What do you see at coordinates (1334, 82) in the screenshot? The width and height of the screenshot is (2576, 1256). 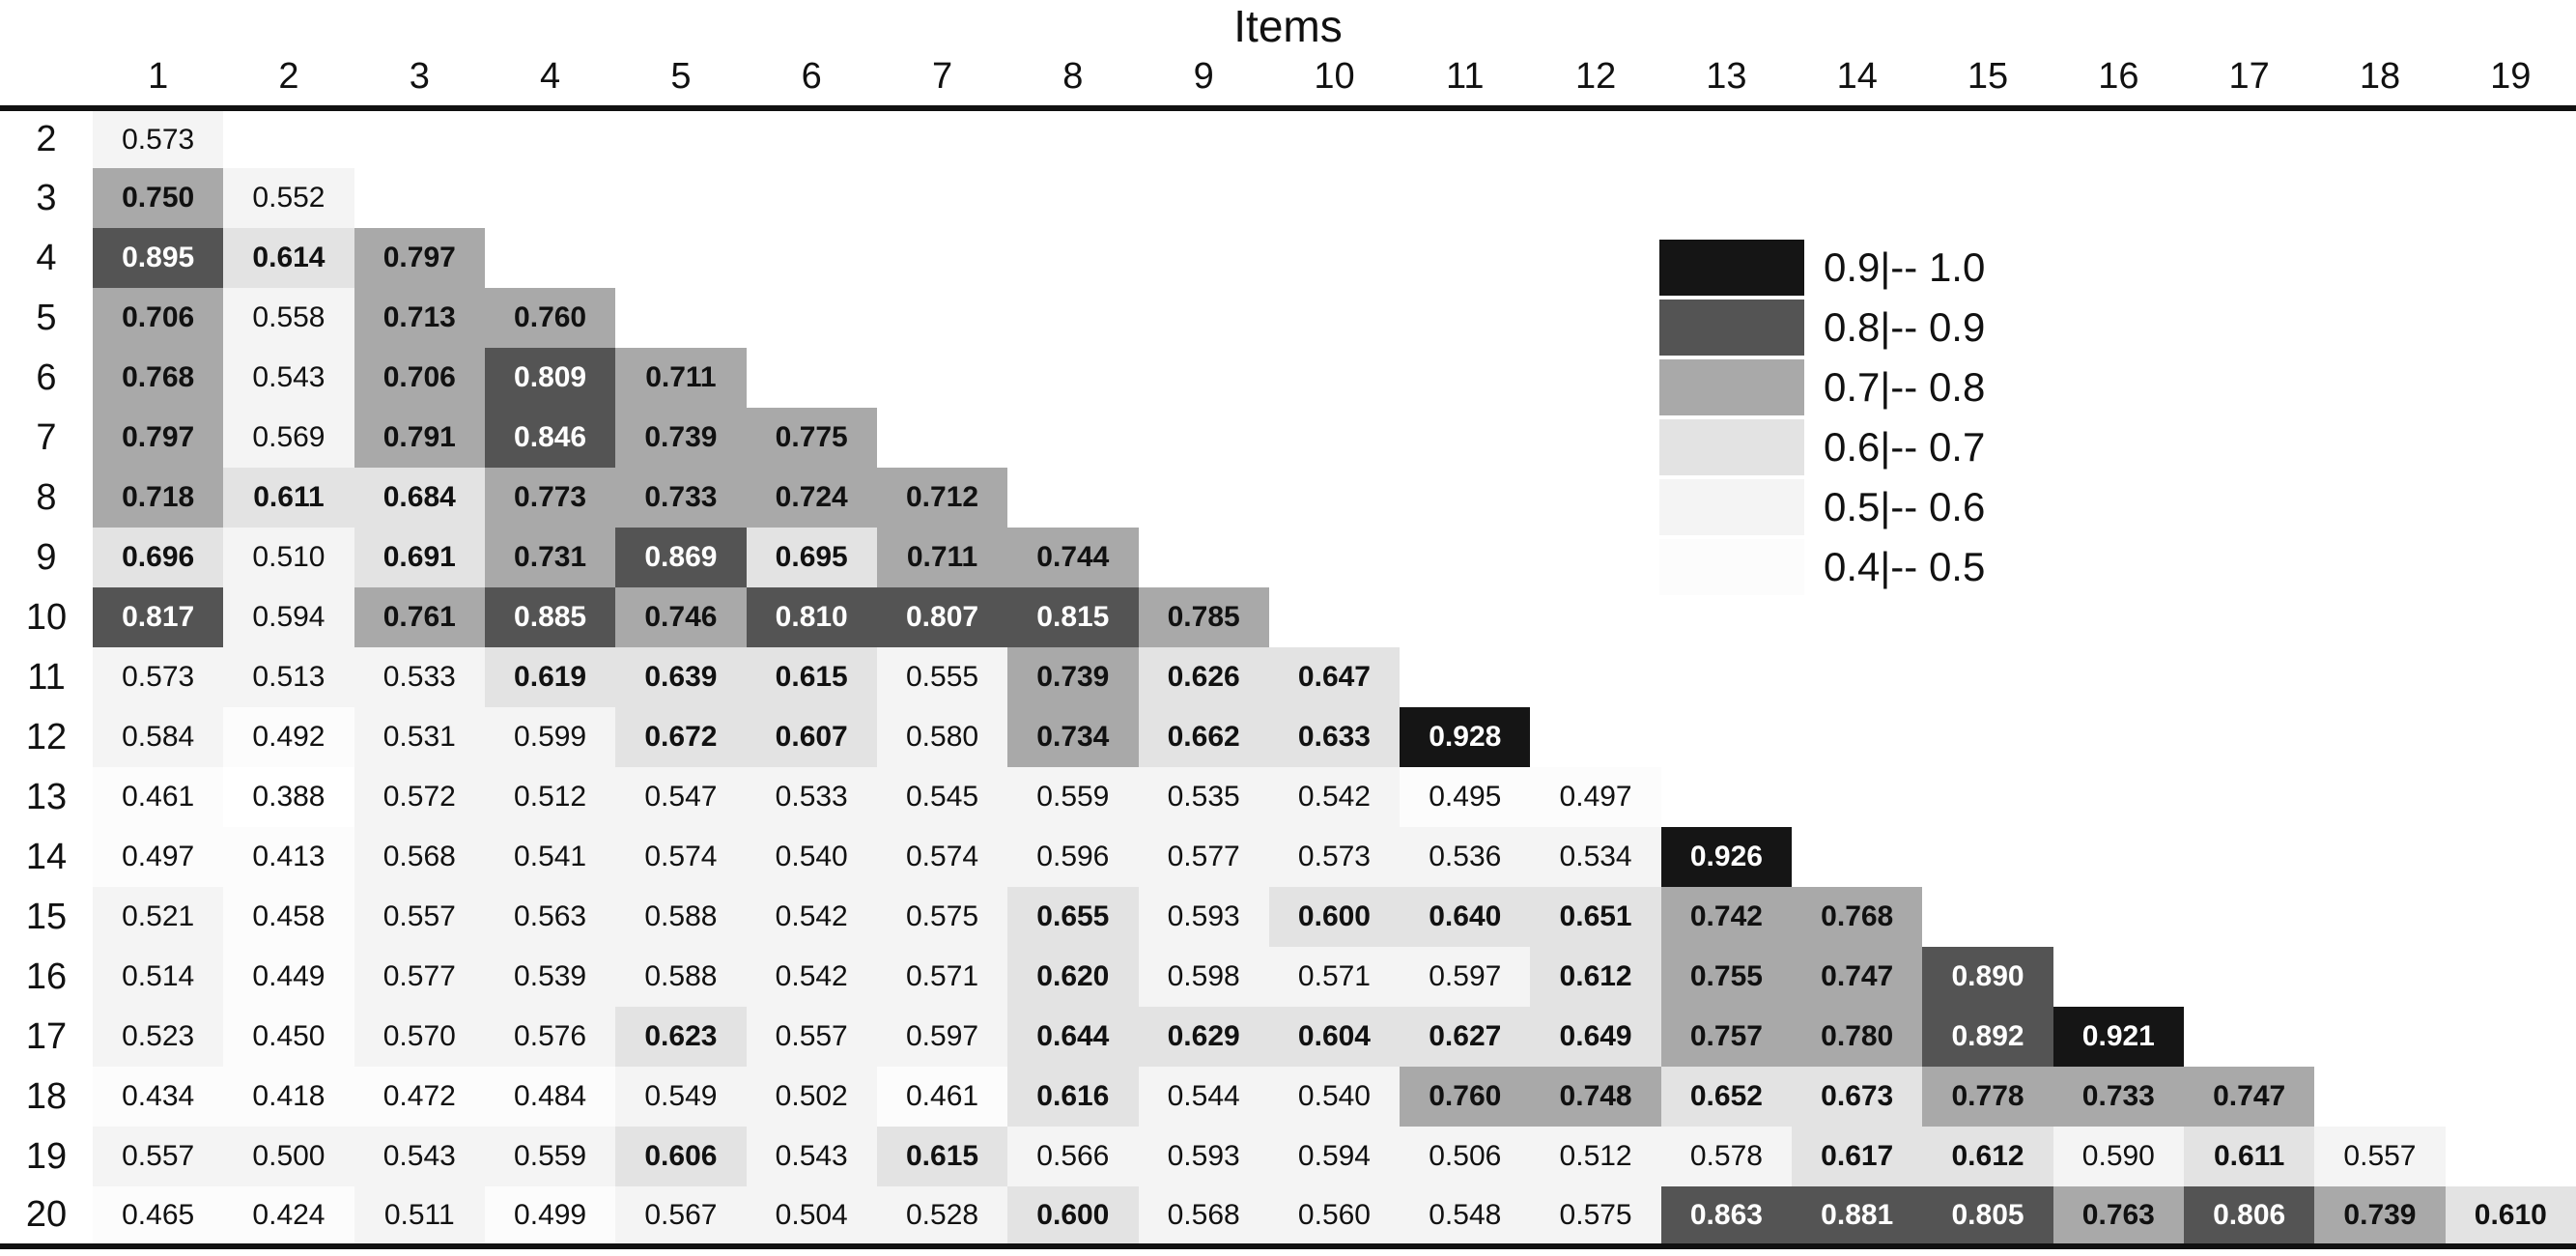 I see `column-header: 10` at bounding box center [1334, 82].